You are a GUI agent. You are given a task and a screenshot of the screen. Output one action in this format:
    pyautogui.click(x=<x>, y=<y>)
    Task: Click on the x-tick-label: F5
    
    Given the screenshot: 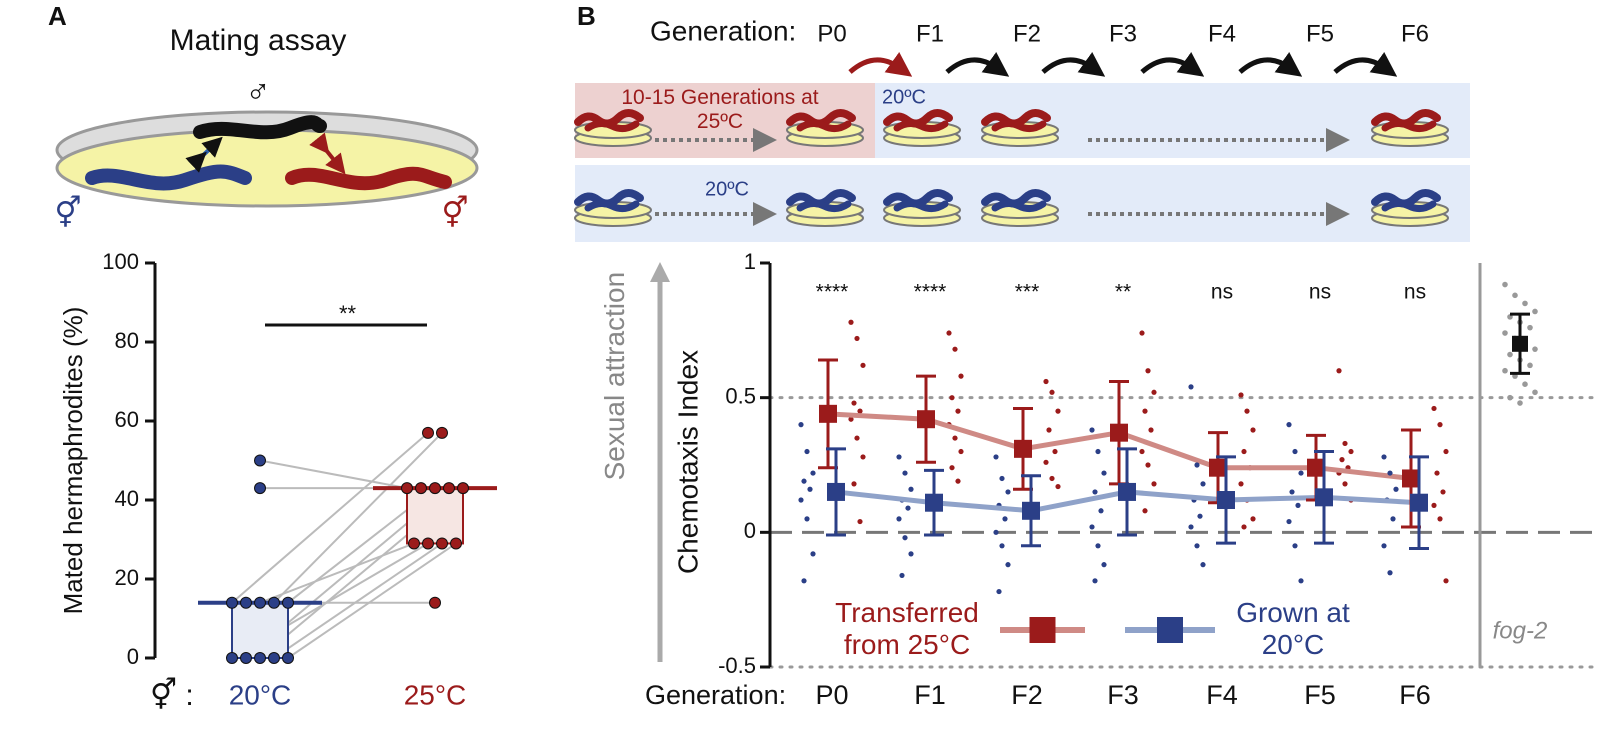 What is the action you would take?
    pyautogui.click(x=1320, y=695)
    